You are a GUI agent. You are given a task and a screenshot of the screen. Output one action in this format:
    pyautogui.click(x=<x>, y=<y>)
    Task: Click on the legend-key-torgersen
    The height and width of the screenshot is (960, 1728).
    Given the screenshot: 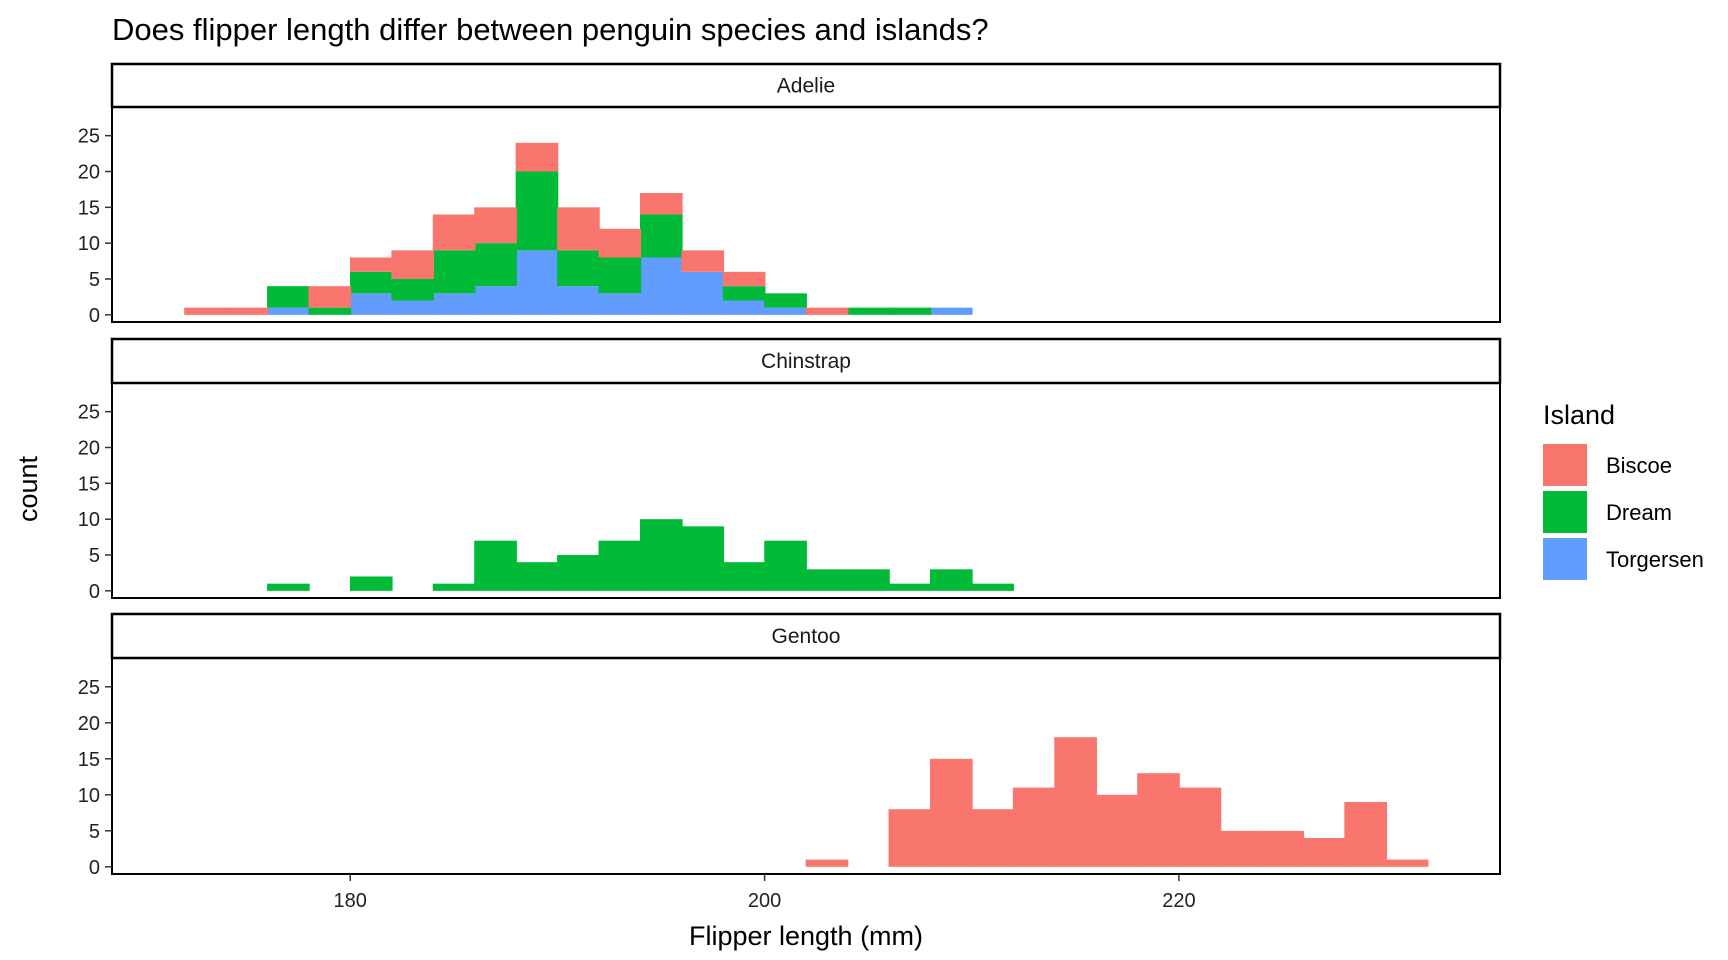 What is the action you would take?
    pyautogui.click(x=1565, y=559)
    